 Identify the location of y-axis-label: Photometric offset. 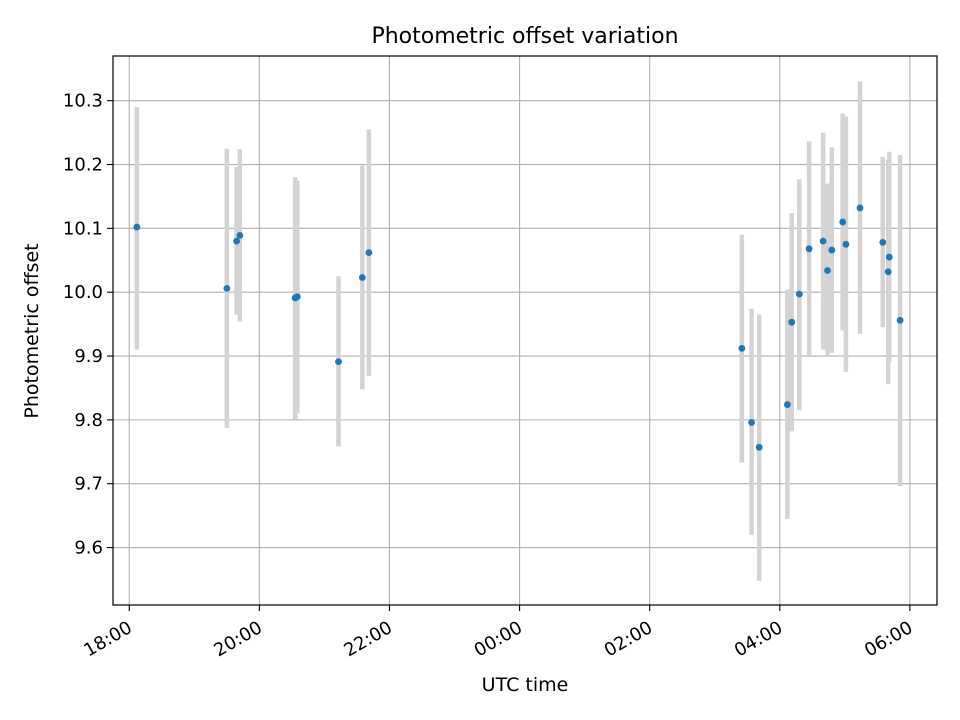
(32, 330).